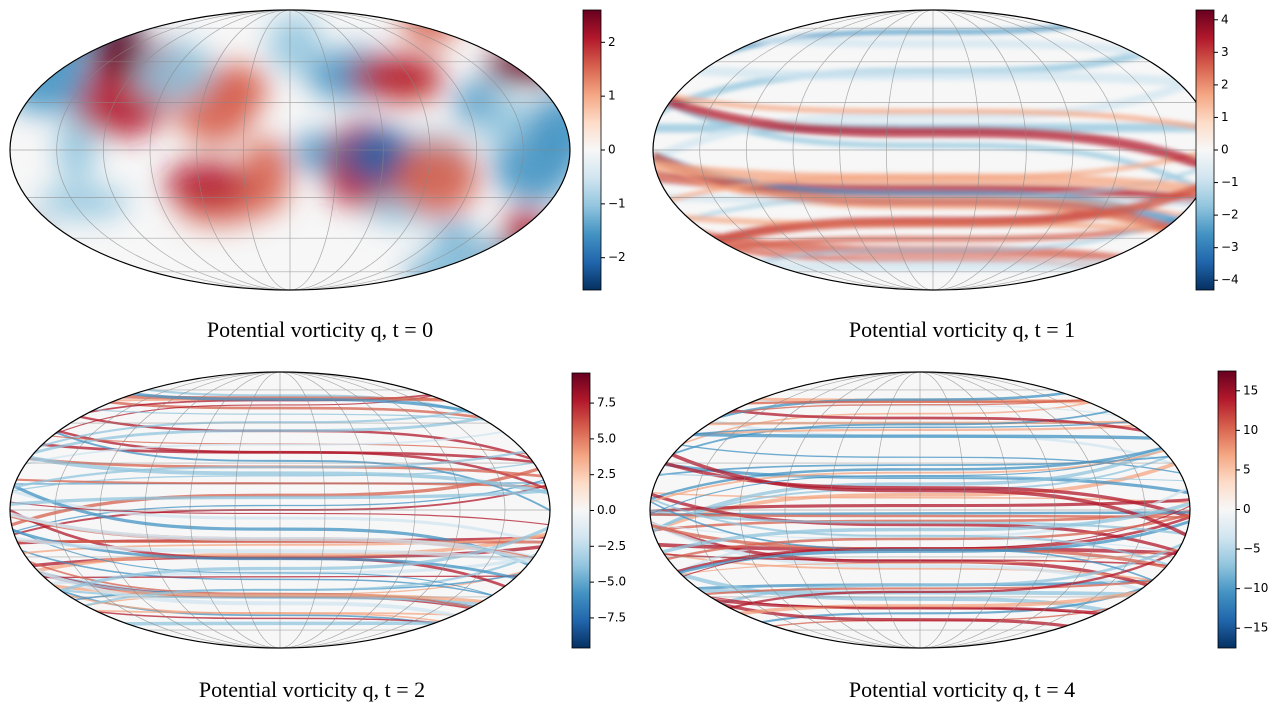 This screenshot has height=714, width=1283. What do you see at coordinates (1225, 19) in the screenshot?
I see `colorbar-tick-label: 4` at bounding box center [1225, 19].